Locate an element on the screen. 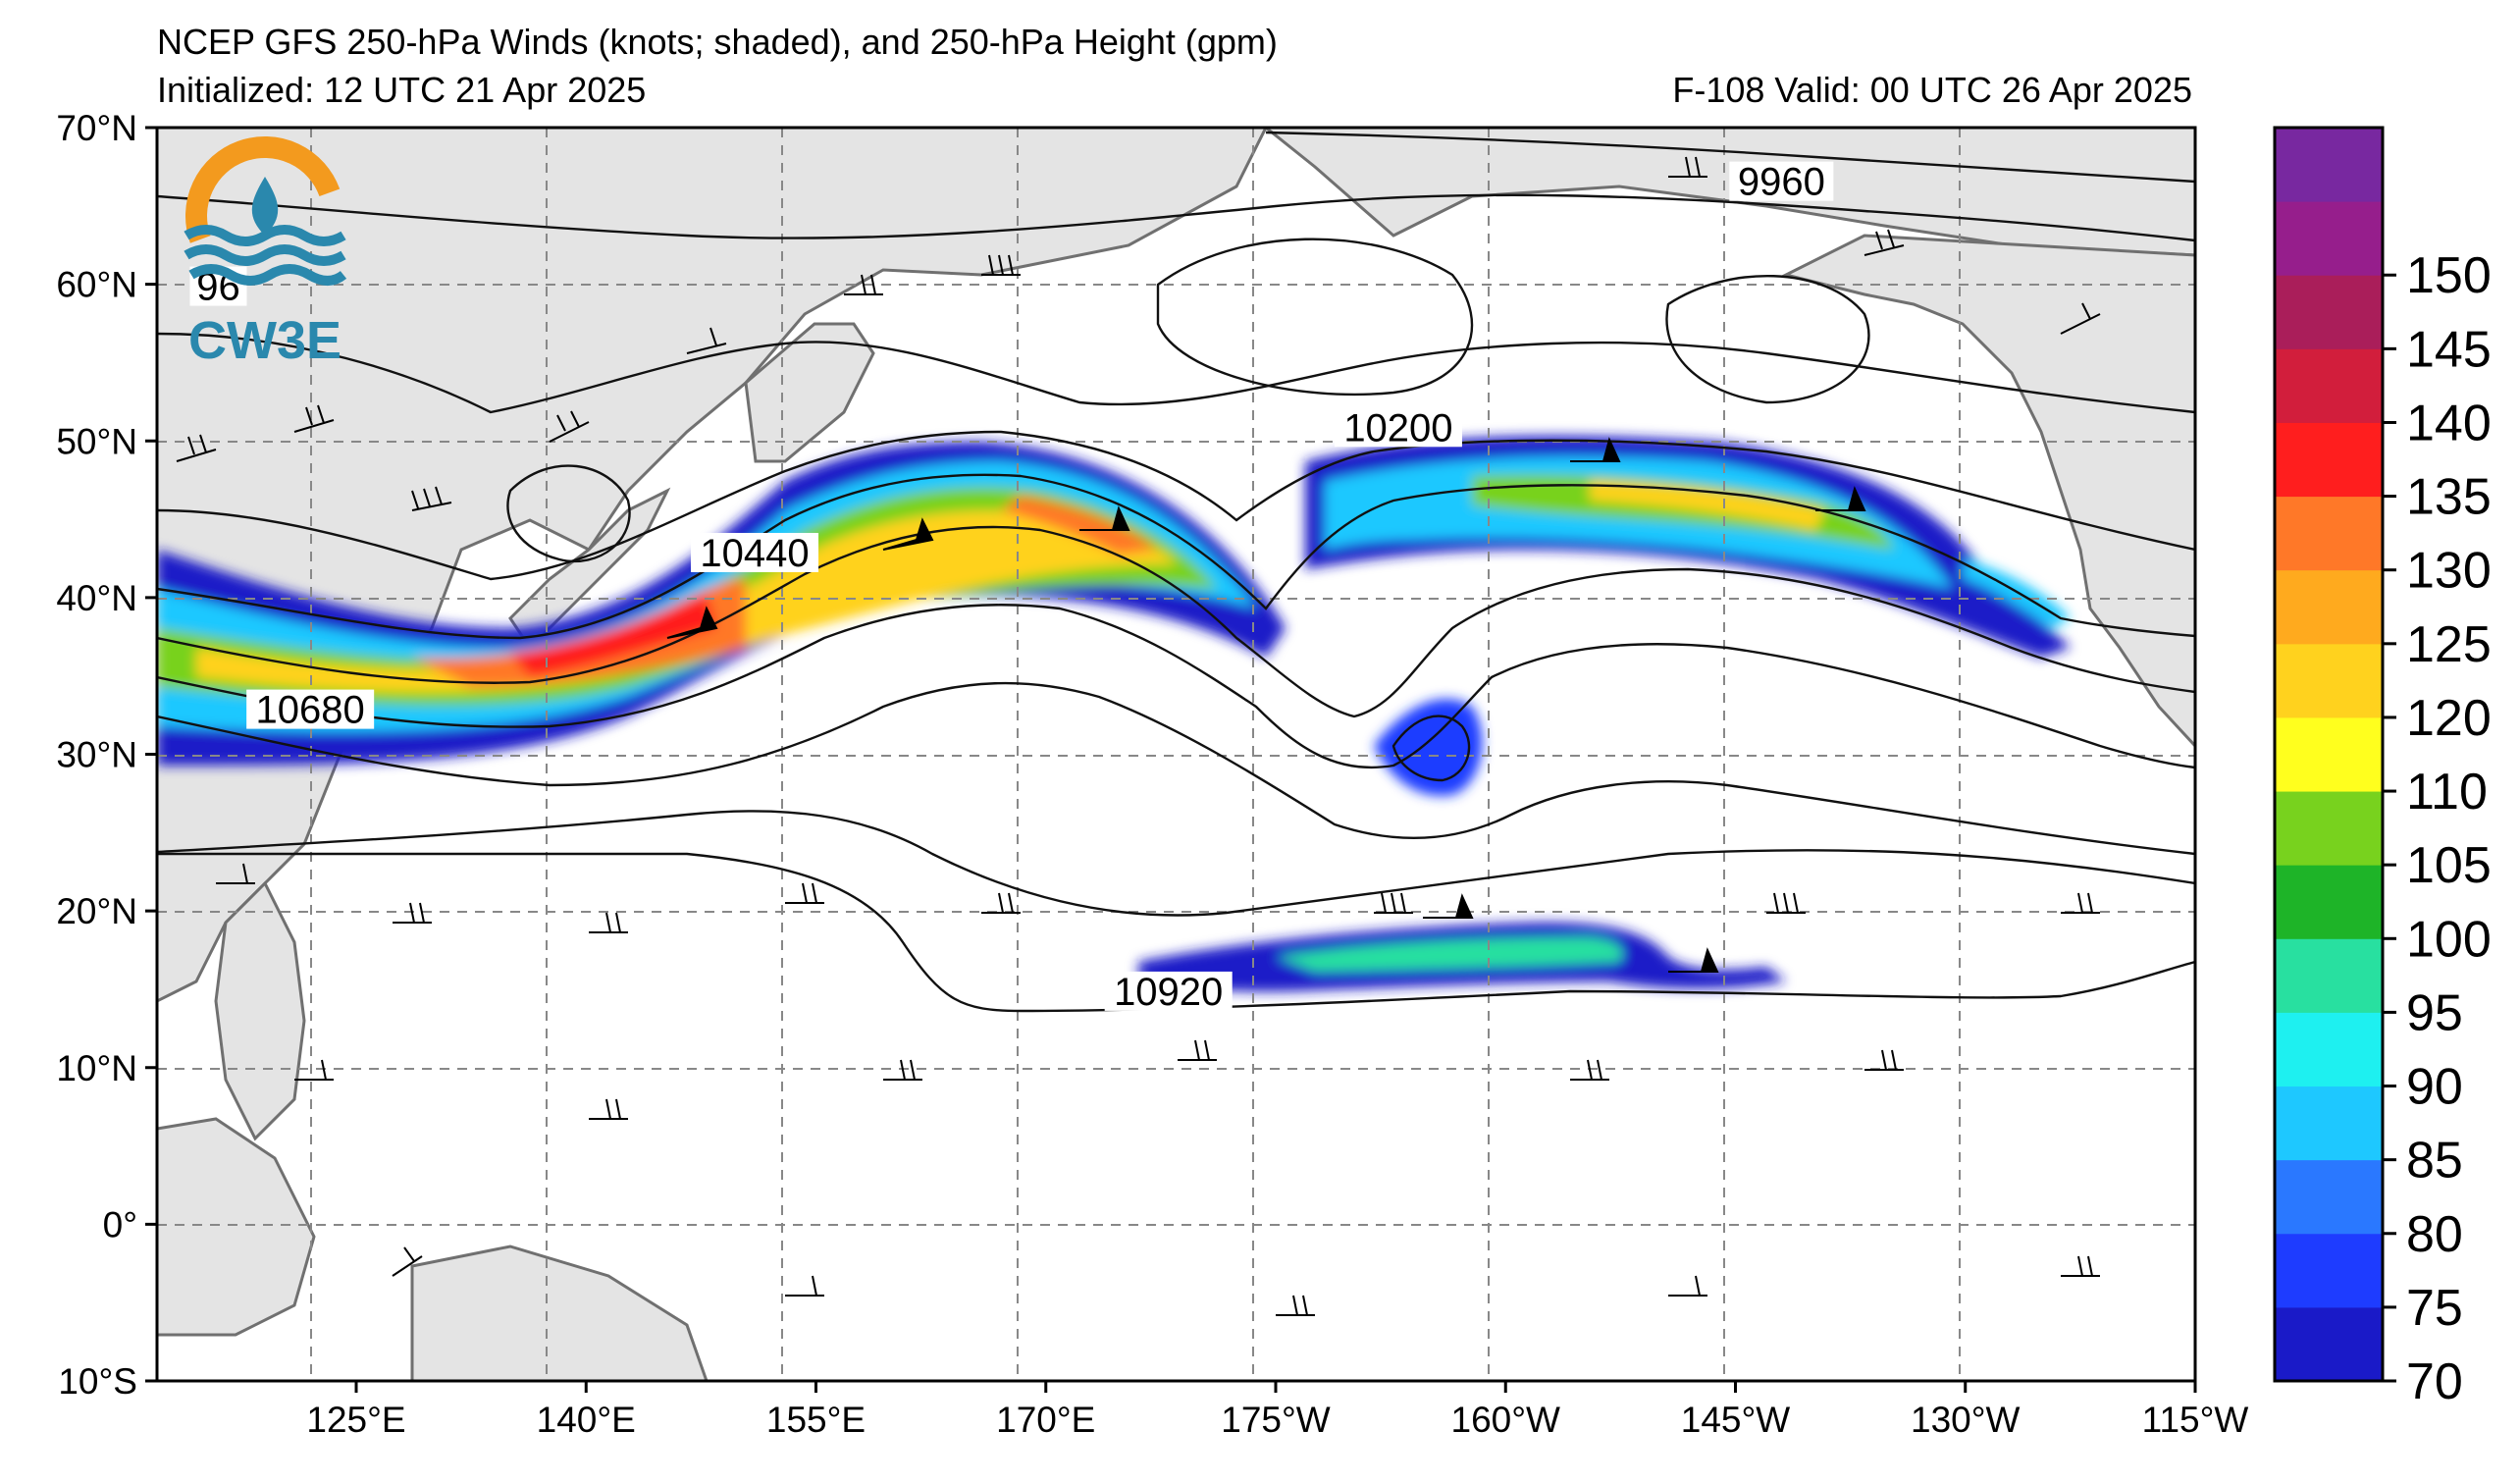  contour-bering-high is located at coordinates (1315, 318).